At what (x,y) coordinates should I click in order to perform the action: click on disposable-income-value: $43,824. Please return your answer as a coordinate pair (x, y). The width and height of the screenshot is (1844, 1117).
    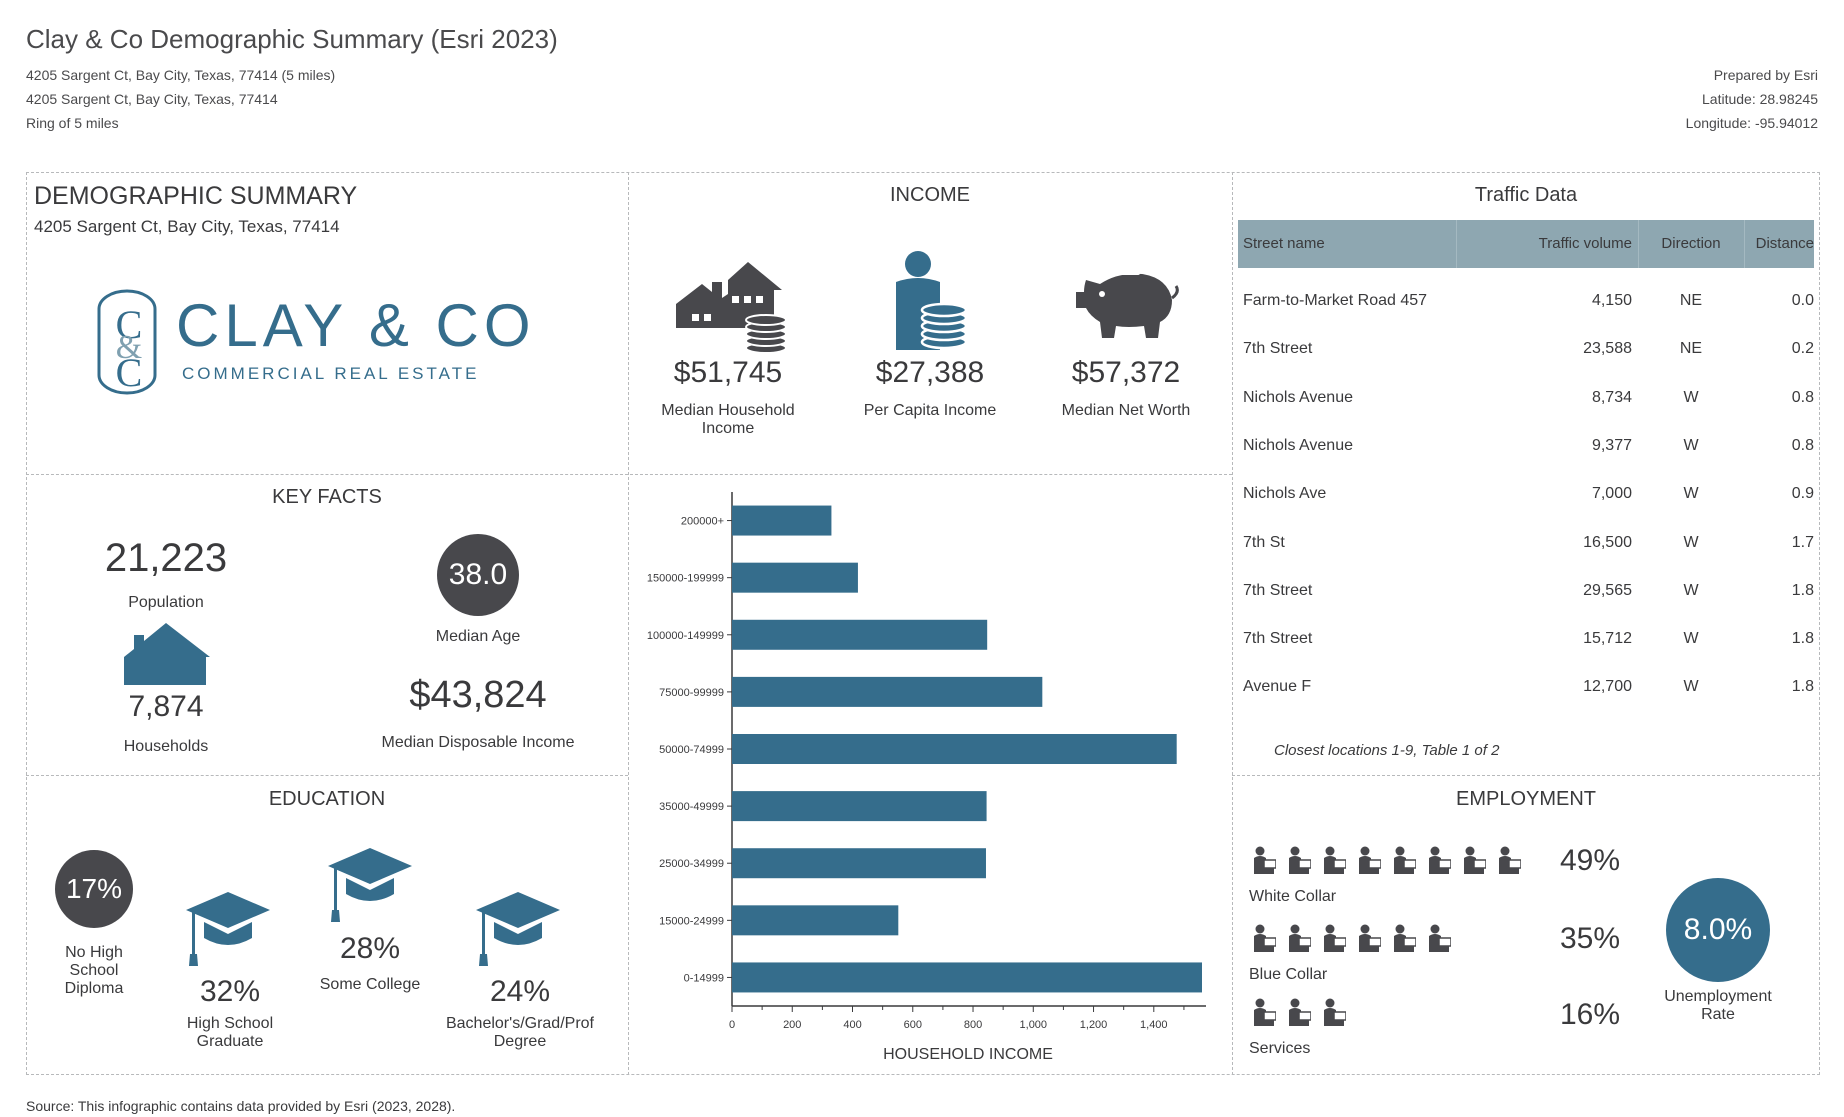
    Looking at the image, I should click on (478, 695).